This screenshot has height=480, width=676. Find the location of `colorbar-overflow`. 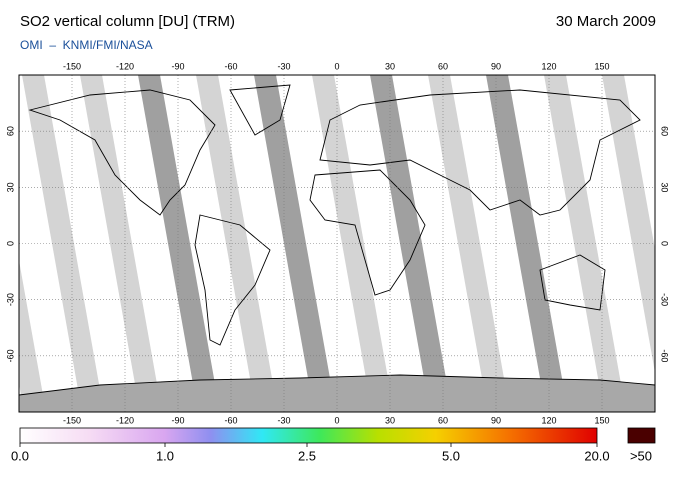

colorbar-overflow is located at coordinates (641, 435).